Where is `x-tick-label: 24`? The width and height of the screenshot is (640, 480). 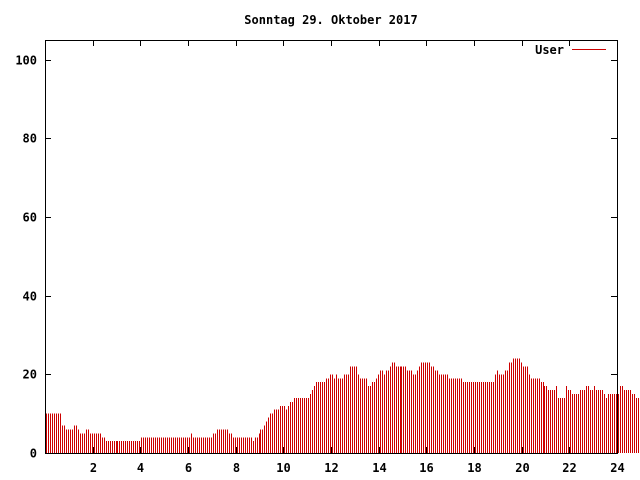
x-tick-label: 24 is located at coordinates (617, 468).